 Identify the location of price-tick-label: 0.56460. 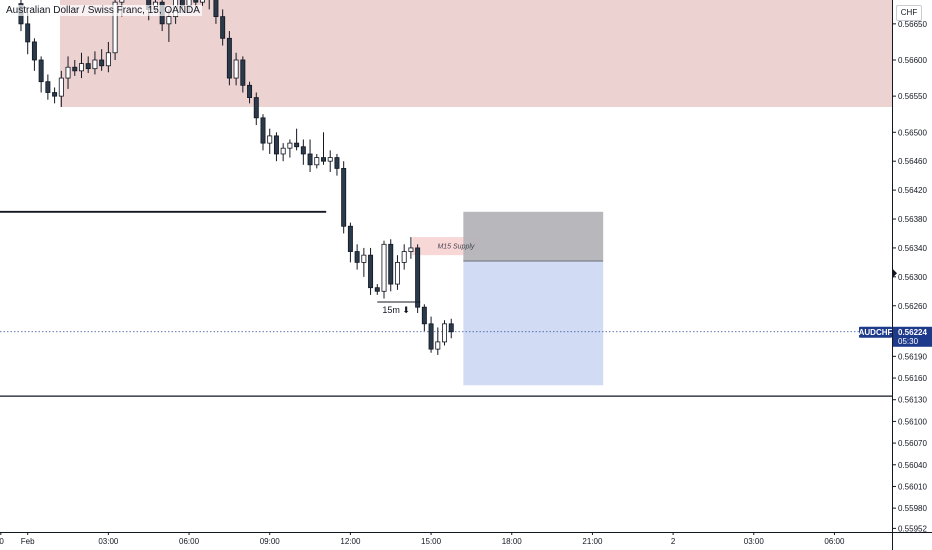
(912, 161).